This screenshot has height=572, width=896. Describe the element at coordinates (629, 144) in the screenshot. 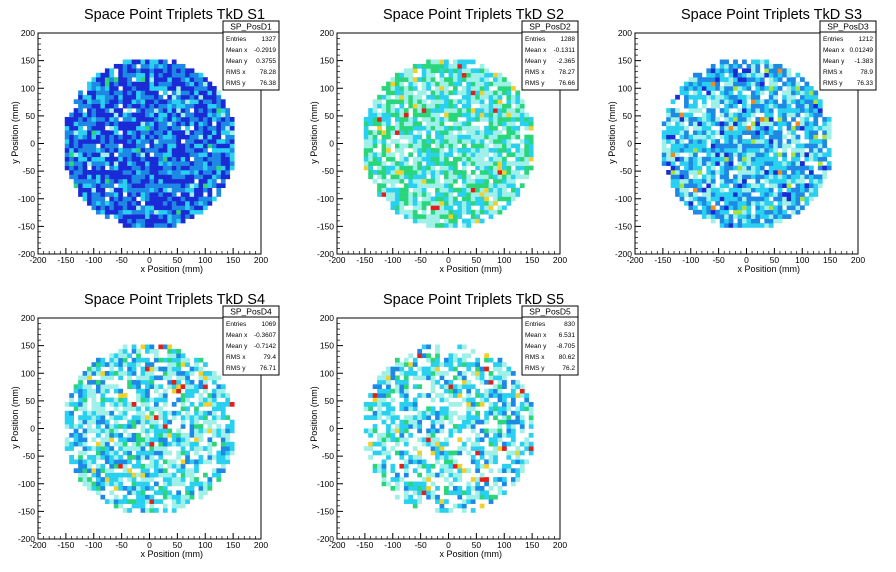

I see `y-tick-label: 0` at that location.